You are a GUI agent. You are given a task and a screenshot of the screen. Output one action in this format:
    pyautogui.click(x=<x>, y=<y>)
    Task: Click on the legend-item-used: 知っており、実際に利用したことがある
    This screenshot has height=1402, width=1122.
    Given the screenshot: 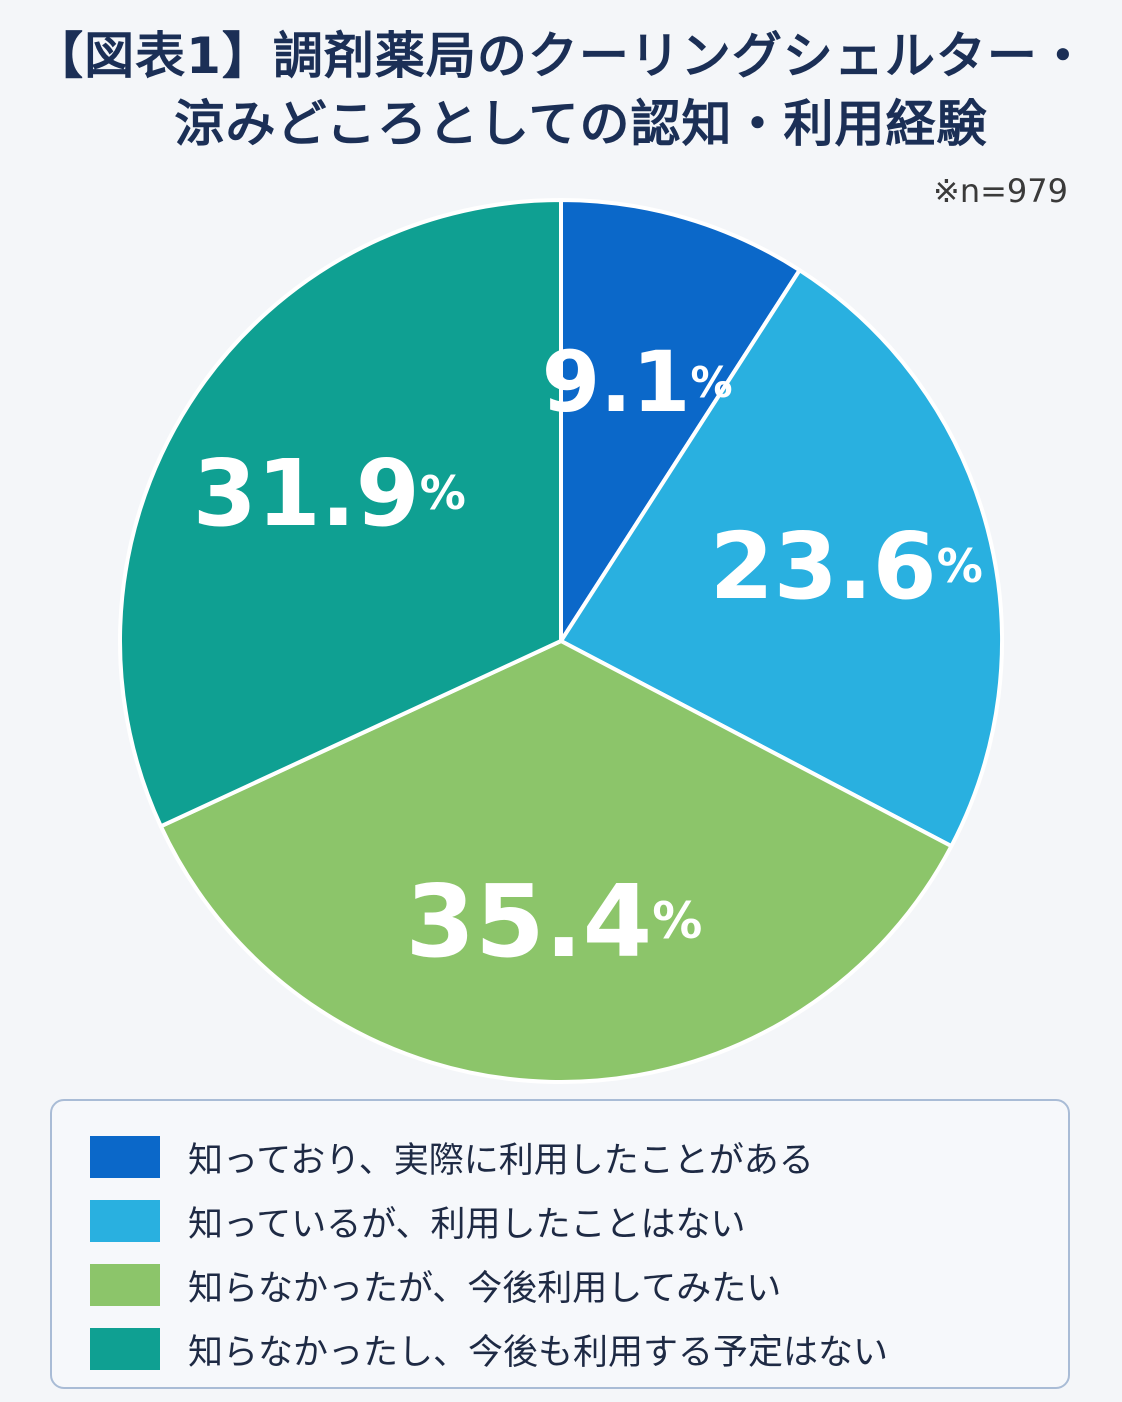 What is the action you would take?
    pyautogui.click(x=579, y=1157)
    